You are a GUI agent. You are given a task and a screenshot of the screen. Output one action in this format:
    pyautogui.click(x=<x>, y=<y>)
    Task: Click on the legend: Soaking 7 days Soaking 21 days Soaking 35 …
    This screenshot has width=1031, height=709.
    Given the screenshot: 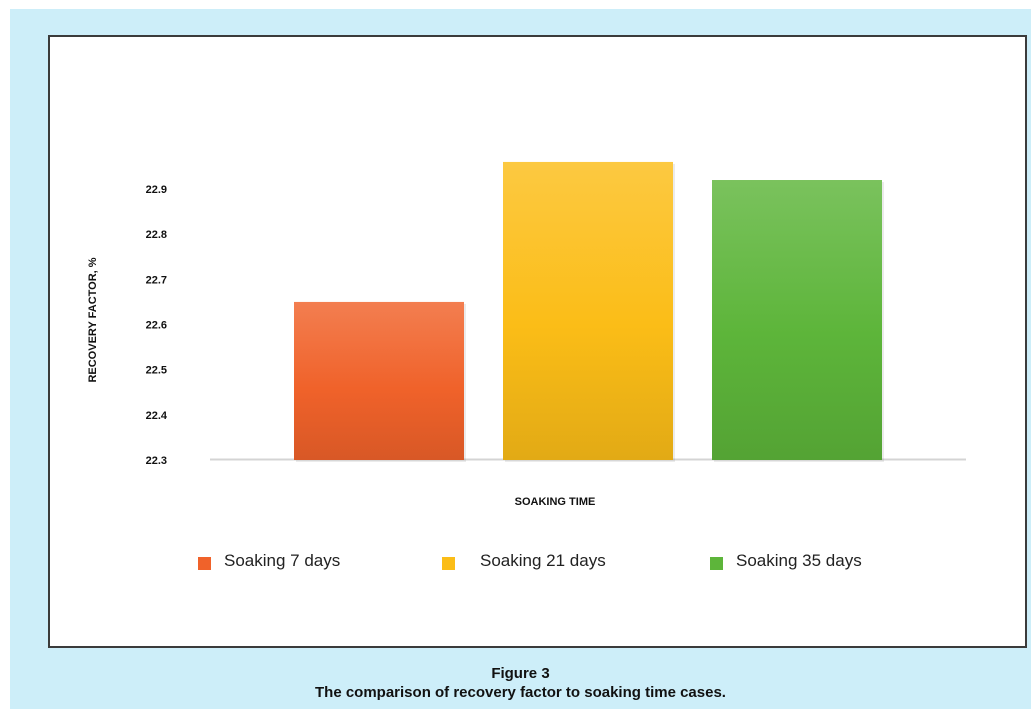 What is the action you would take?
    pyautogui.click(x=530, y=560)
    